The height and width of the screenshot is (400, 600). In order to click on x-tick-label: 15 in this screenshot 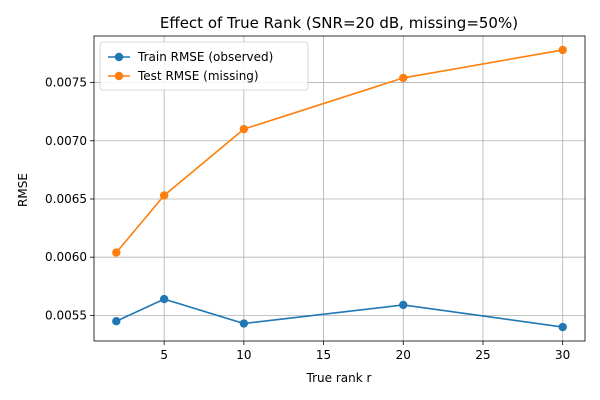, I will do `click(323, 355)`.